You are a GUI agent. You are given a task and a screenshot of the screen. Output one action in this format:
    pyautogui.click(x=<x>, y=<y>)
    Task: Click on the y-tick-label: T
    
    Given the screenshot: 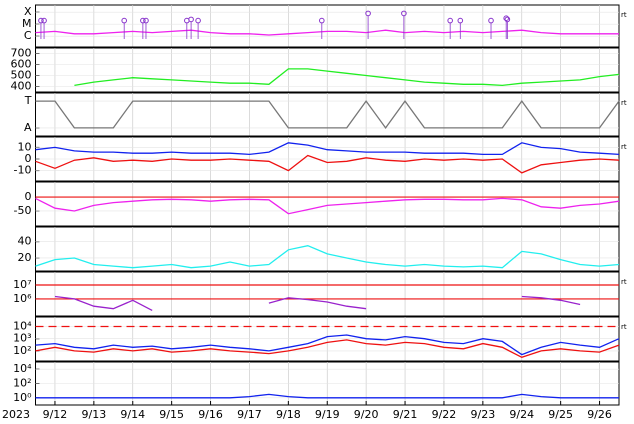 What is the action you would take?
    pyautogui.click(x=28, y=100)
    